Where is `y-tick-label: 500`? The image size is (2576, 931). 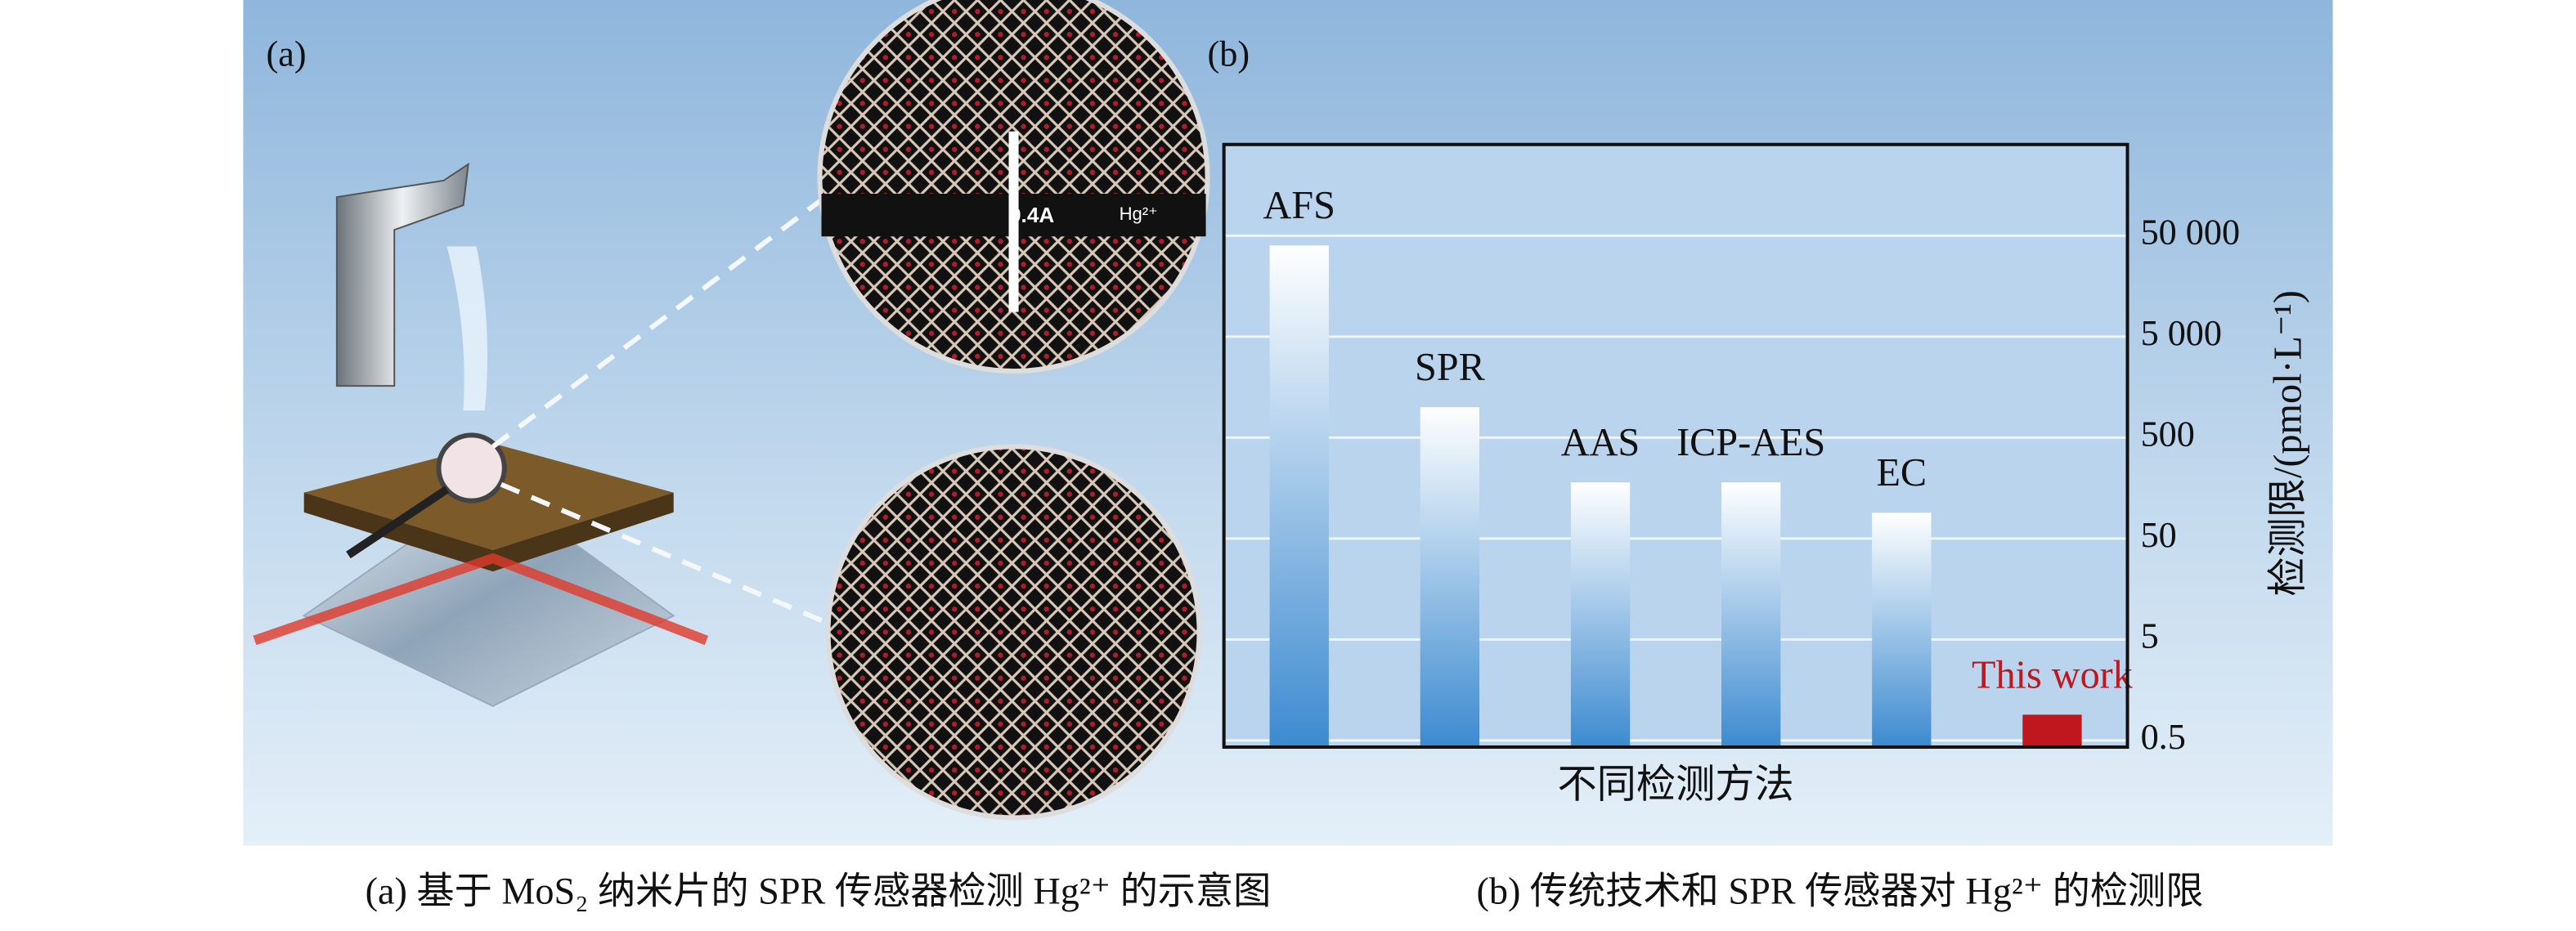
y-tick-label: 500 is located at coordinates (2168, 434).